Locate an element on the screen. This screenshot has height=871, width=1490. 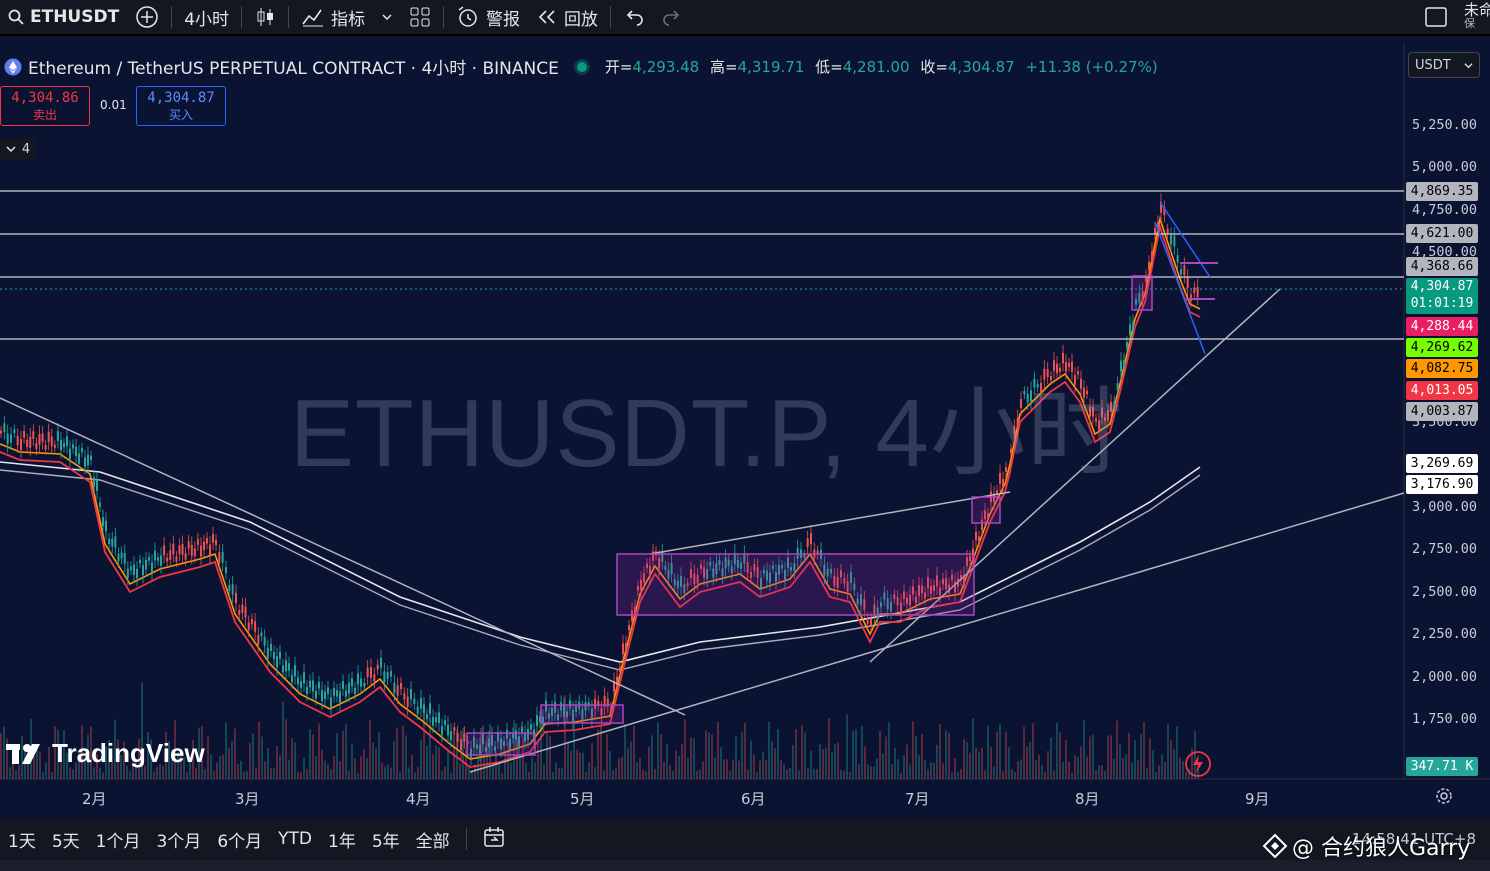
range-button: 6个月 is located at coordinates (240, 841).